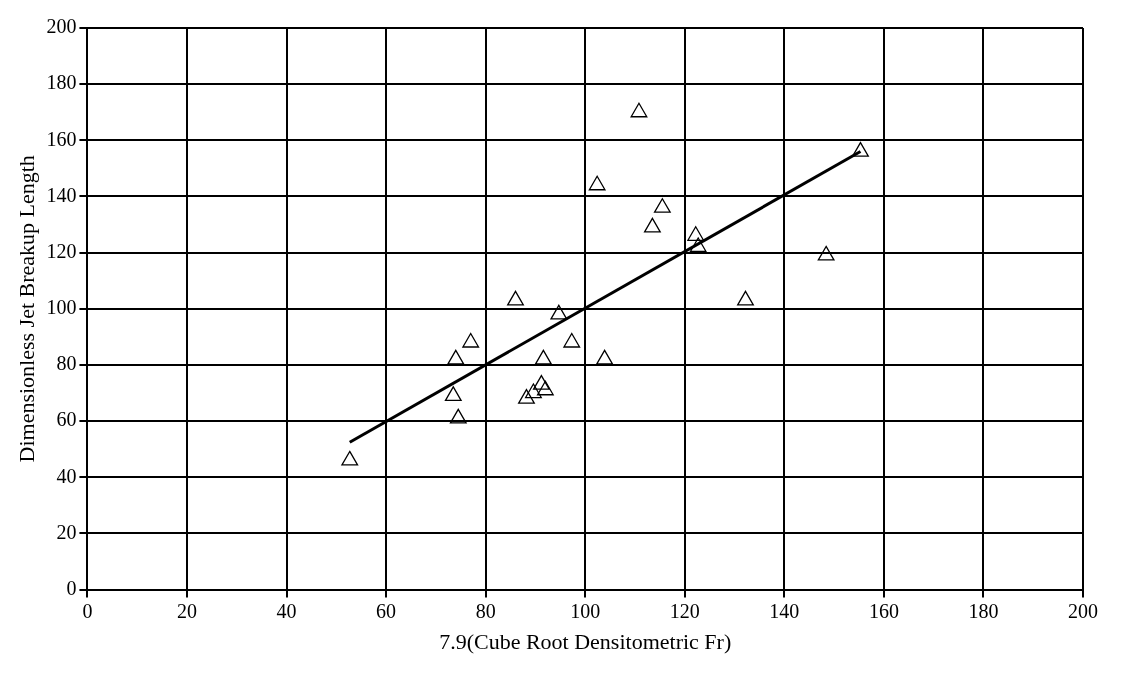  I want to click on y-tick-label: 80, so click(66, 363).